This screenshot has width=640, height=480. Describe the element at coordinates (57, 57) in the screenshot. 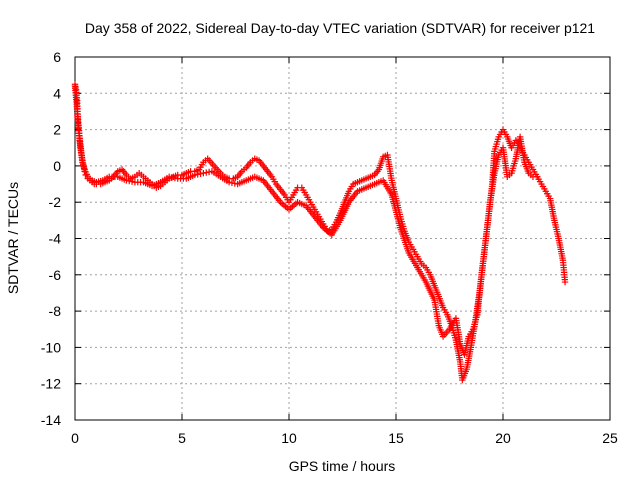

I see `y-tick-label: 6` at that location.